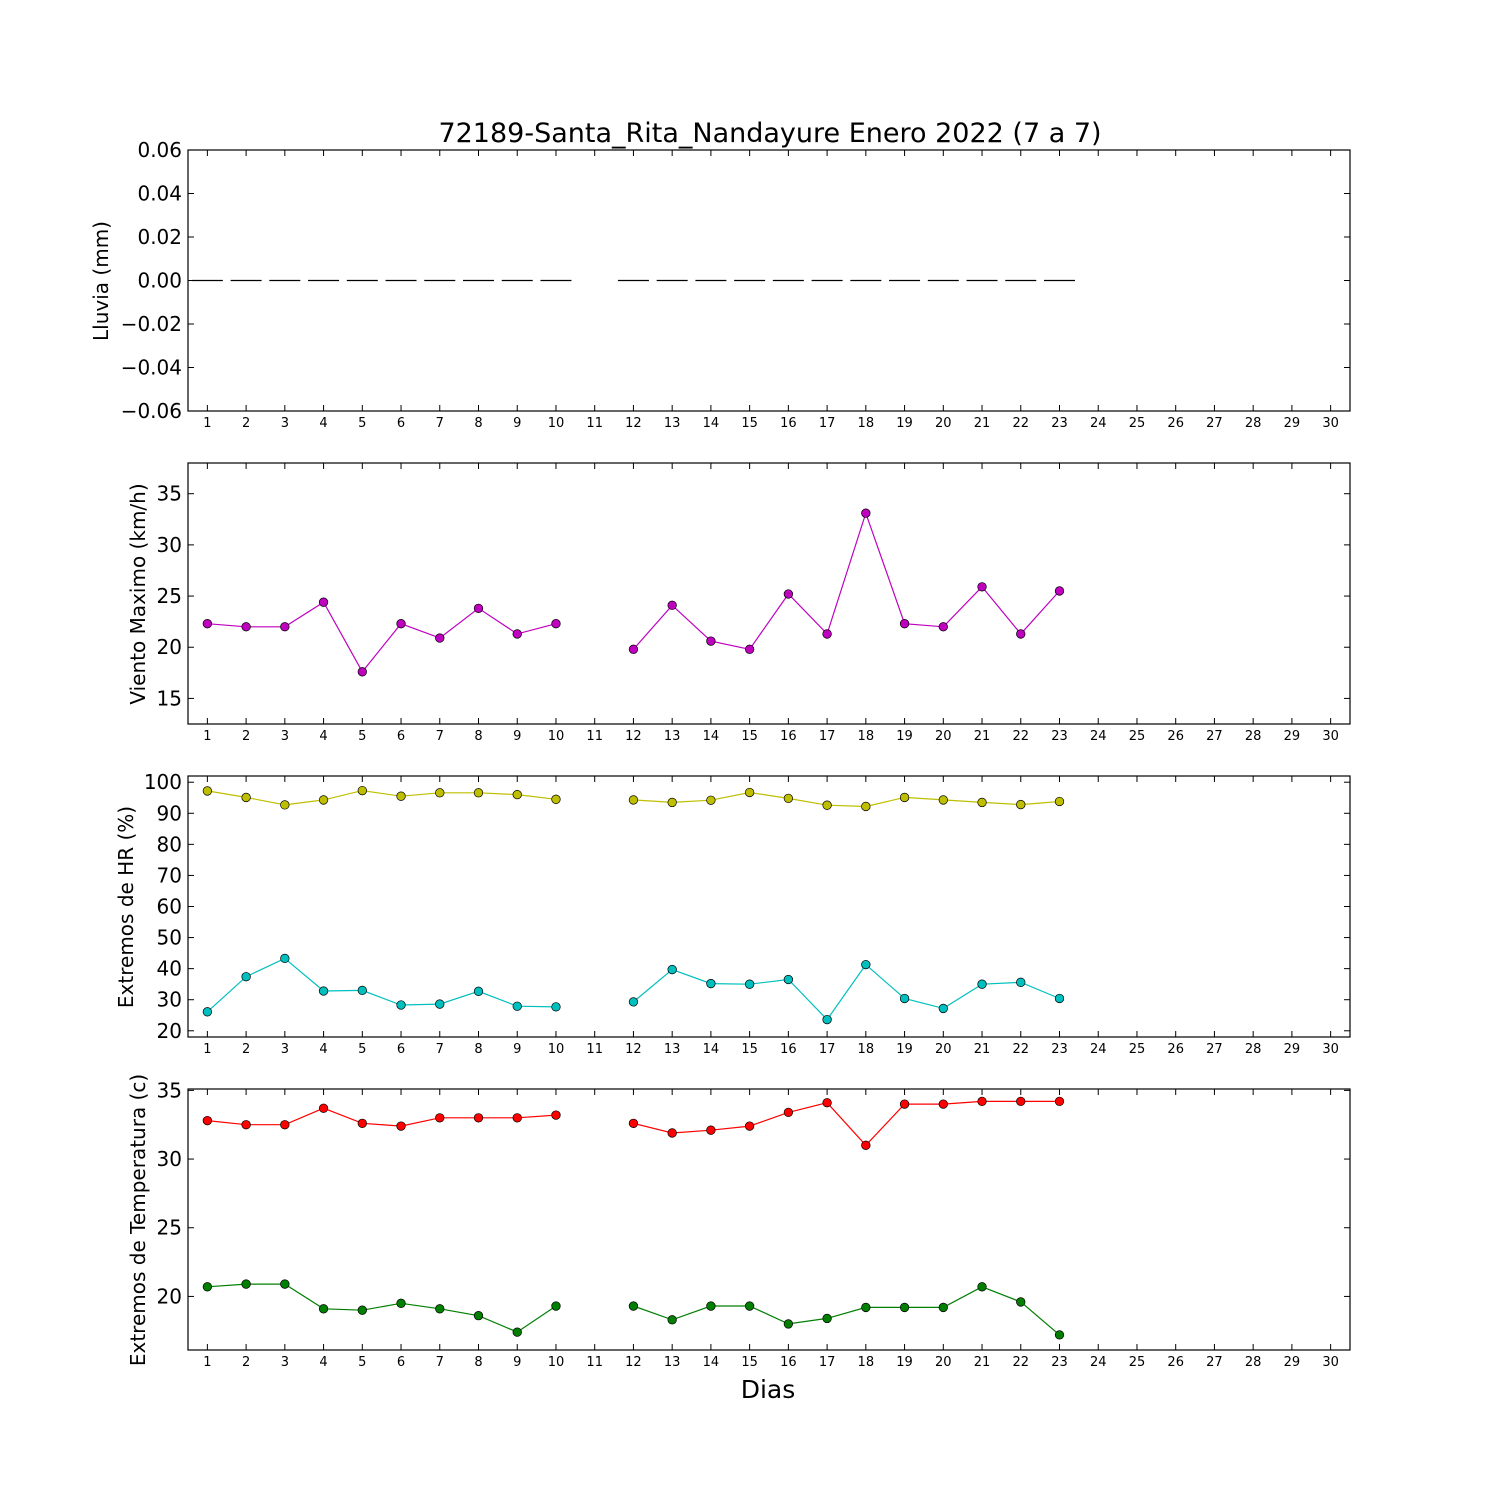  What do you see at coordinates (169, 907) in the screenshot?
I see `humidity-ytick-label: 60` at bounding box center [169, 907].